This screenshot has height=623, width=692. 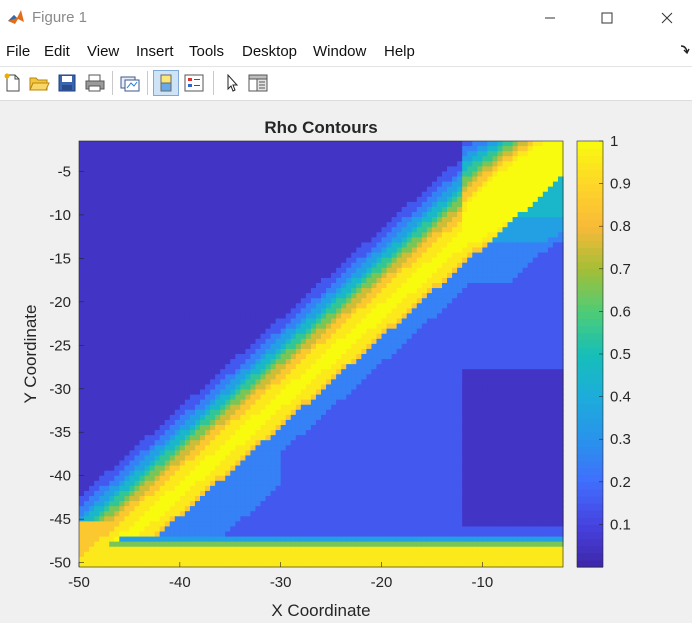 I want to click on legend-button, so click(x=194, y=83).